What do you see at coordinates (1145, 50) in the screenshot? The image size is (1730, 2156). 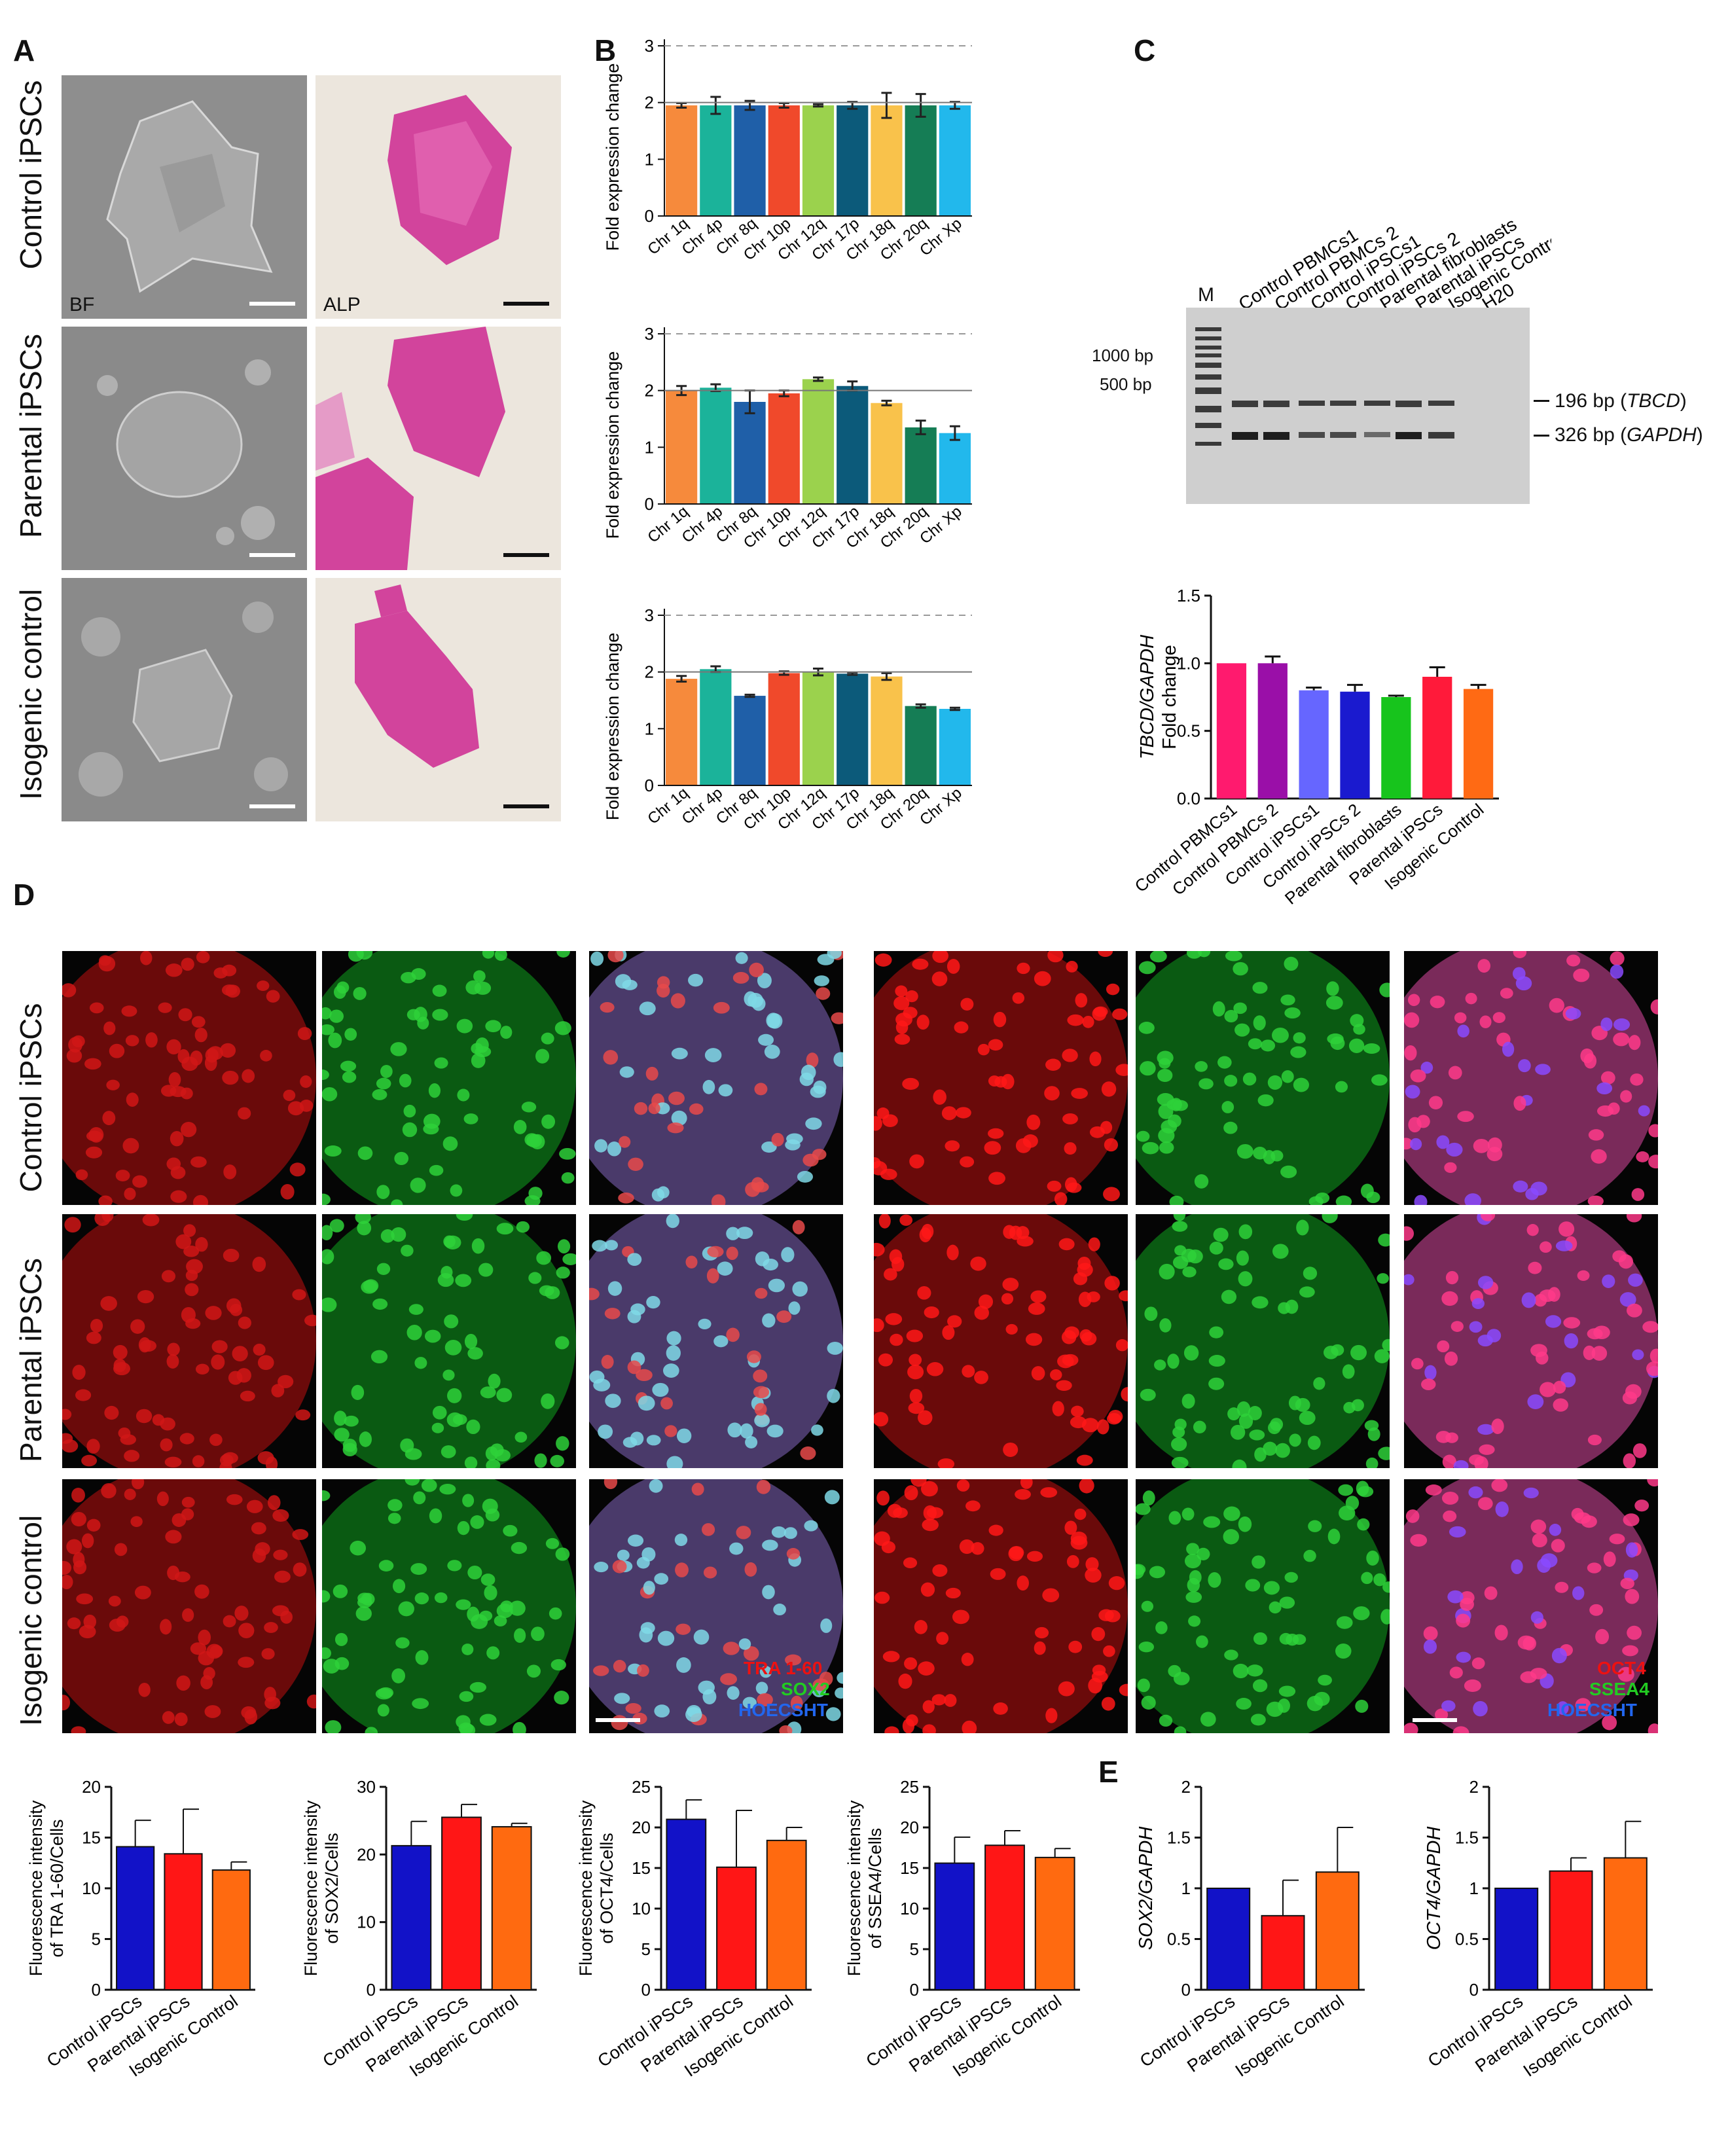 I see `panel-letter-c: C` at bounding box center [1145, 50].